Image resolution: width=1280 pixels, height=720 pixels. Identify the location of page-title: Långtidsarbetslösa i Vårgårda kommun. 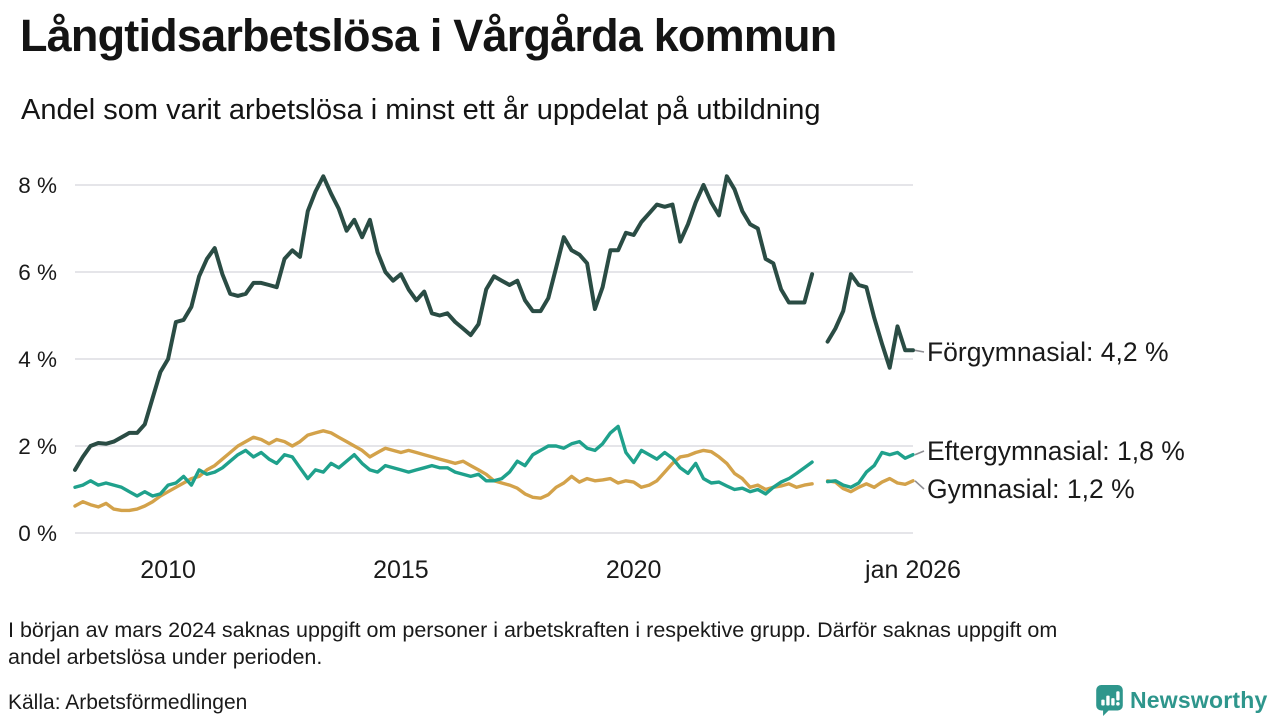
(428, 35).